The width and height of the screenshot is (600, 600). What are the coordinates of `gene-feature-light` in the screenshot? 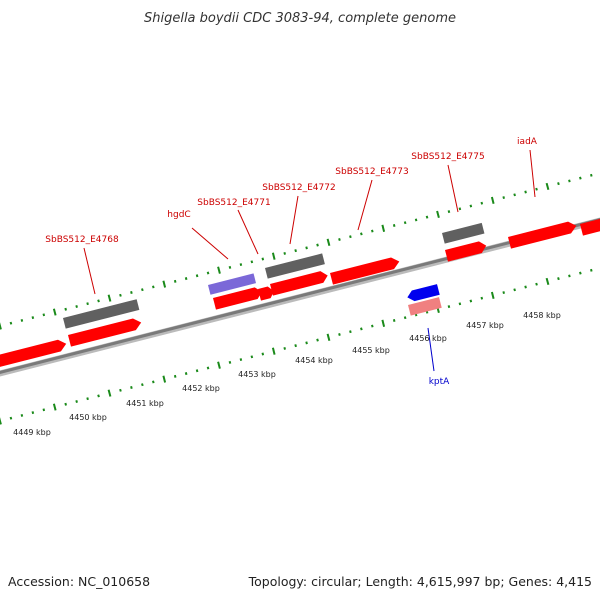 It's located at (425, 306).